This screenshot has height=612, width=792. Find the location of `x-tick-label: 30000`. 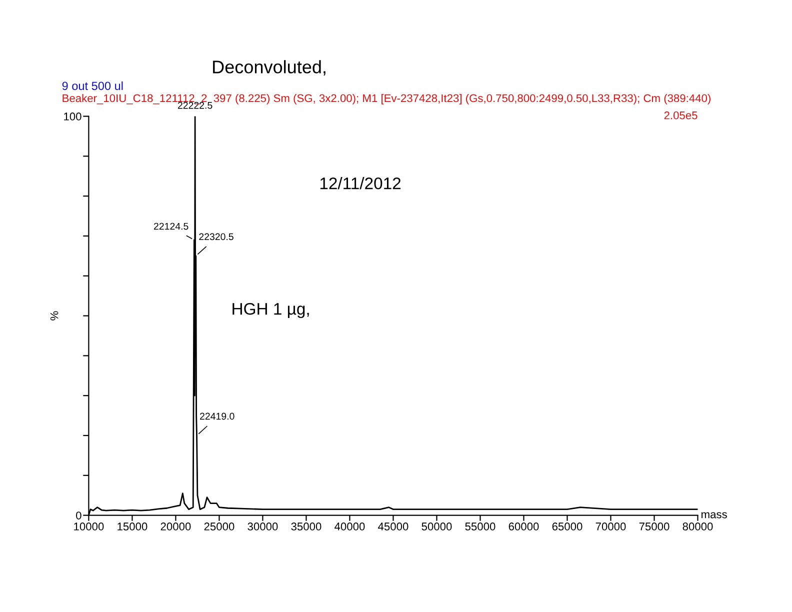

x-tick-label: 30000 is located at coordinates (263, 526).